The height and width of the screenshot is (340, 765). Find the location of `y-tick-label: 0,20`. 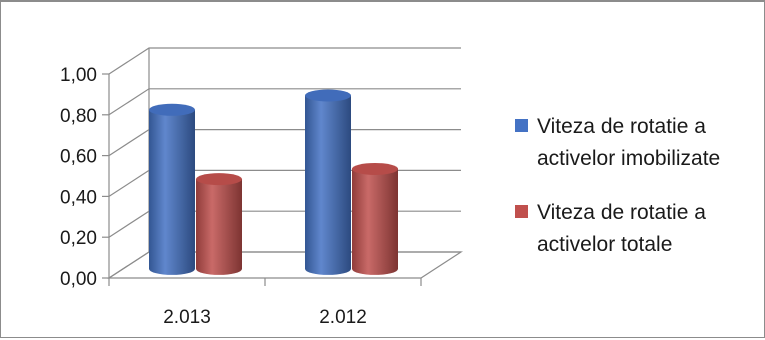

y-tick-label: 0,20 is located at coordinates (78, 238).